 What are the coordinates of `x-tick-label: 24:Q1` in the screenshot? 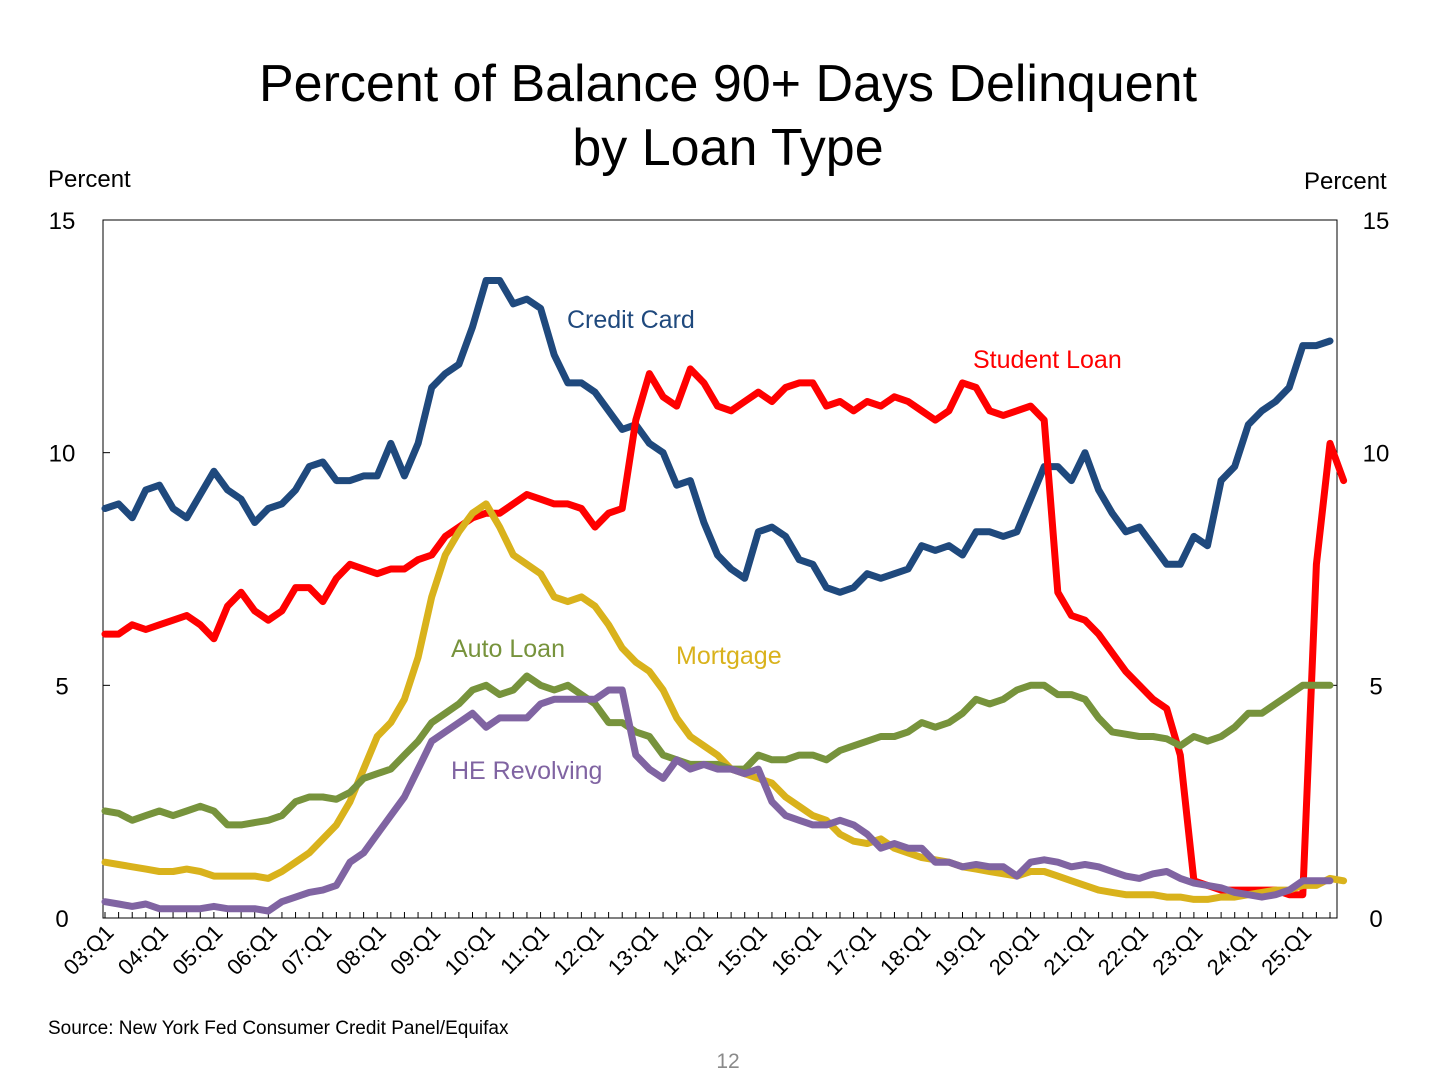 It's located at (1232, 950).